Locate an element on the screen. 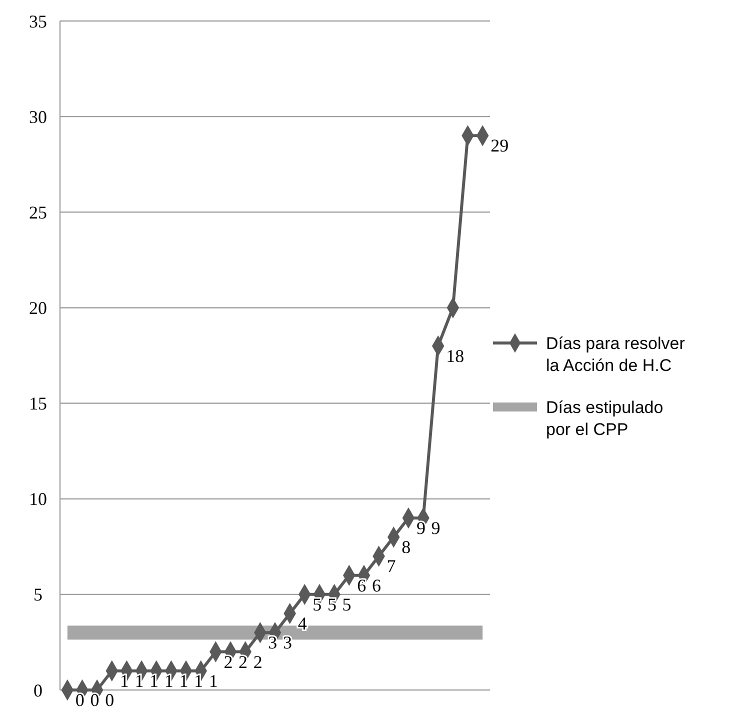  y-tick-label: 0 is located at coordinates (38, 690).